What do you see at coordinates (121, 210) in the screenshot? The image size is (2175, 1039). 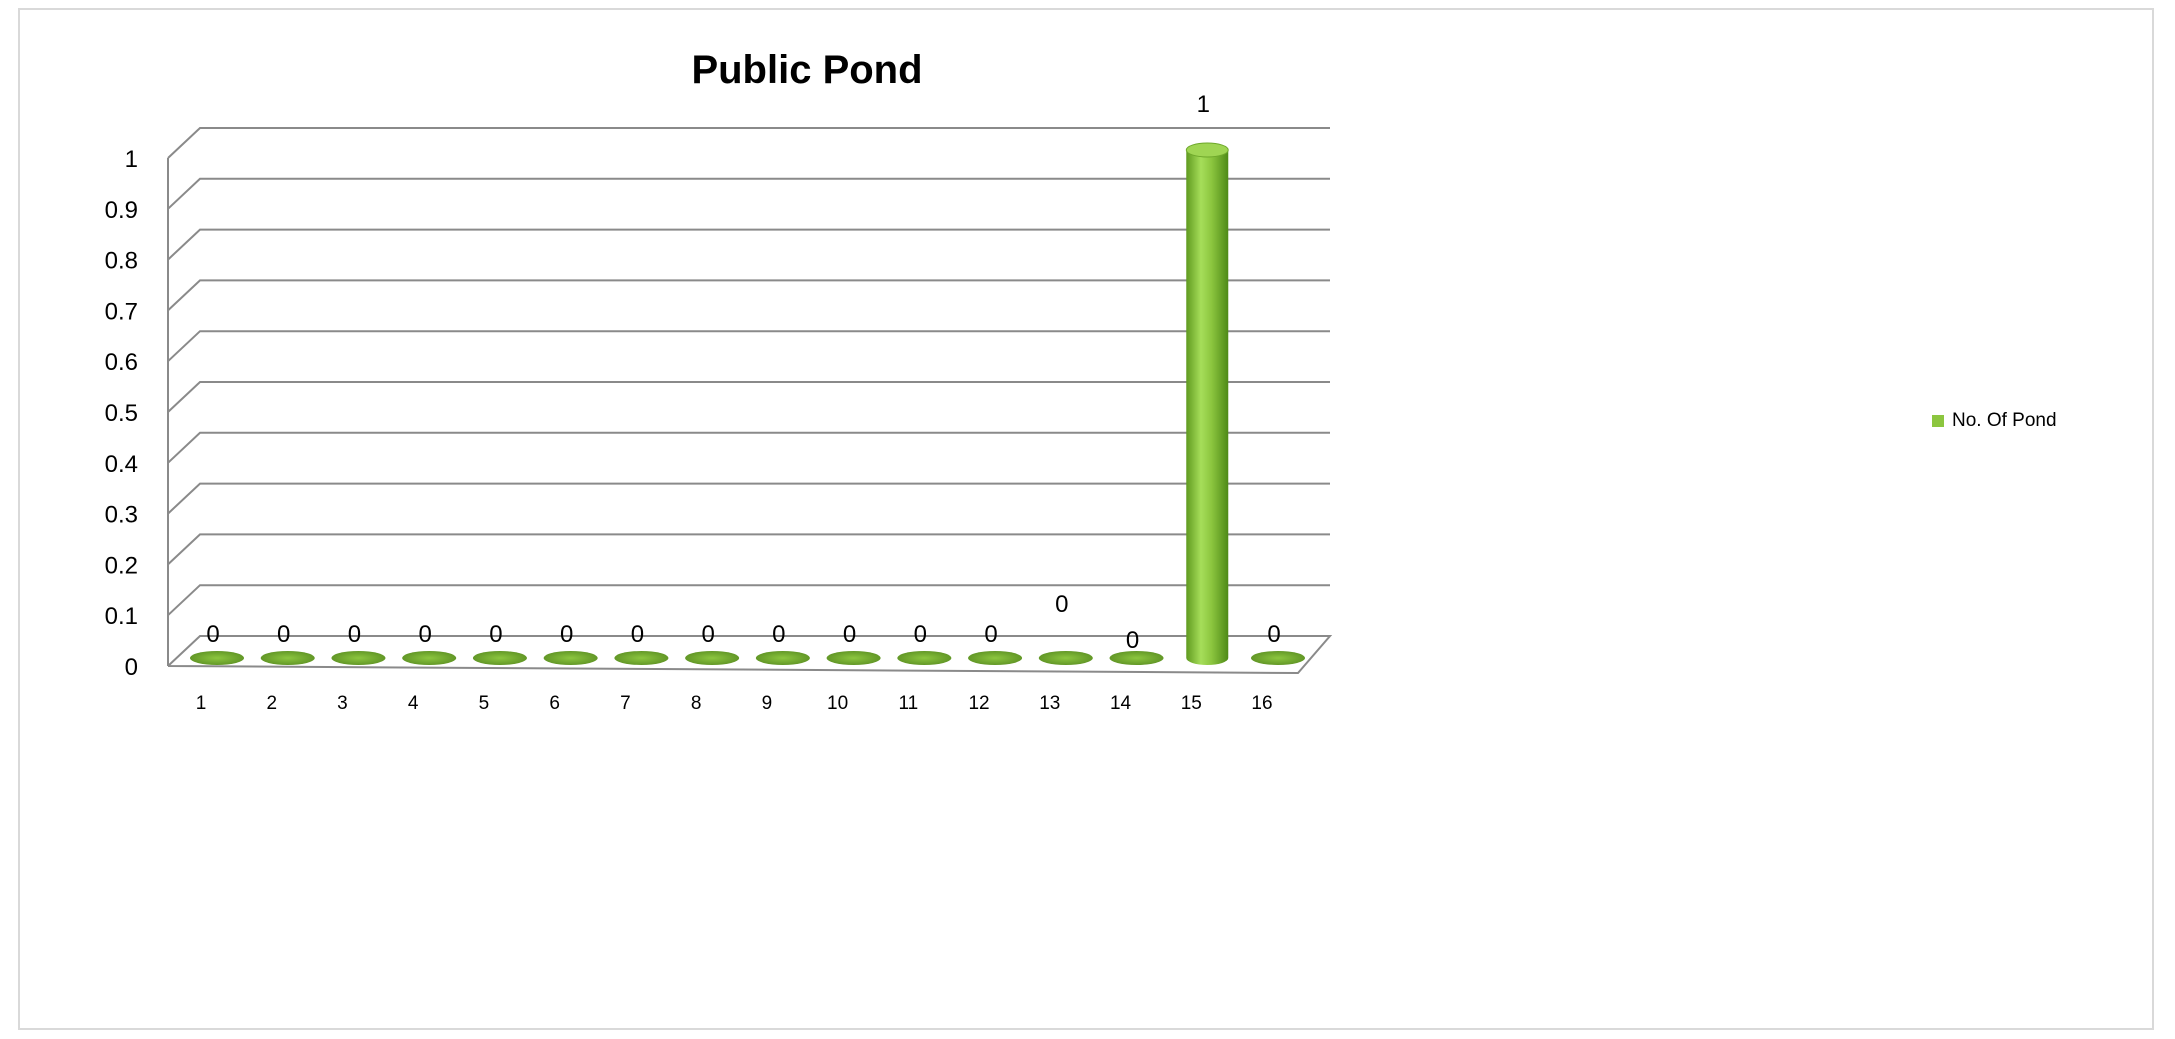 I see `y-tick-label: 0.9` at bounding box center [121, 210].